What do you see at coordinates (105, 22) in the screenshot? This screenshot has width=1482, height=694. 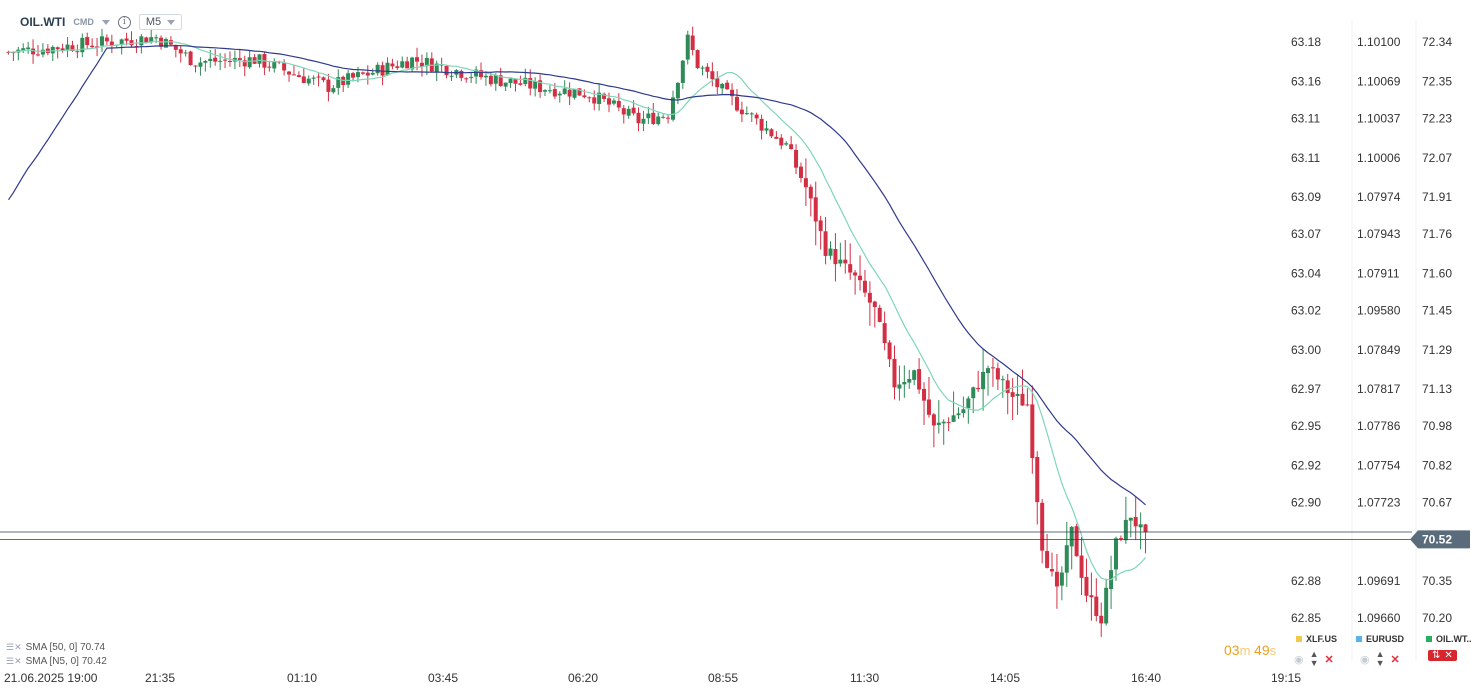 I see `symbol-dropdown-icon` at bounding box center [105, 22].